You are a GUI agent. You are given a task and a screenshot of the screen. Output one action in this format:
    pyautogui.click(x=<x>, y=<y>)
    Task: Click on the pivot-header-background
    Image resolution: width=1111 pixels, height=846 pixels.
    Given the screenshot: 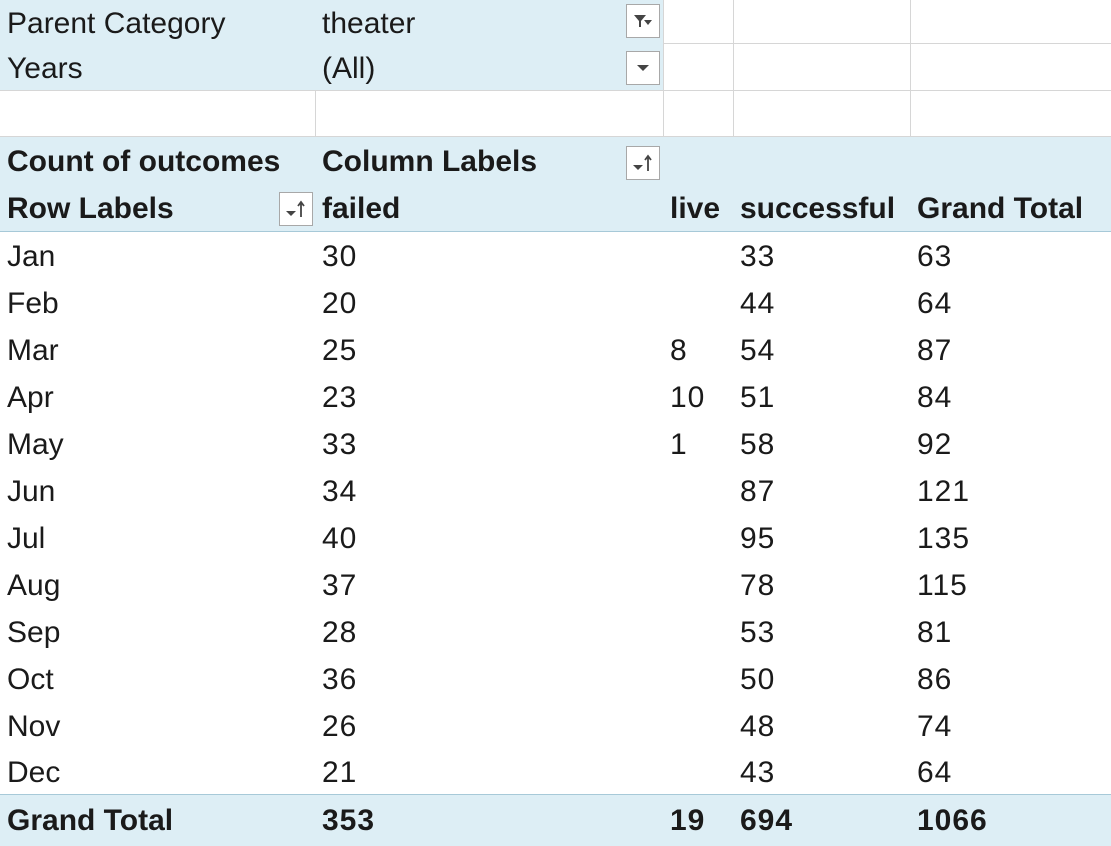 What is the action you would take?
    pyautogui.click(x=555, y=184)
    